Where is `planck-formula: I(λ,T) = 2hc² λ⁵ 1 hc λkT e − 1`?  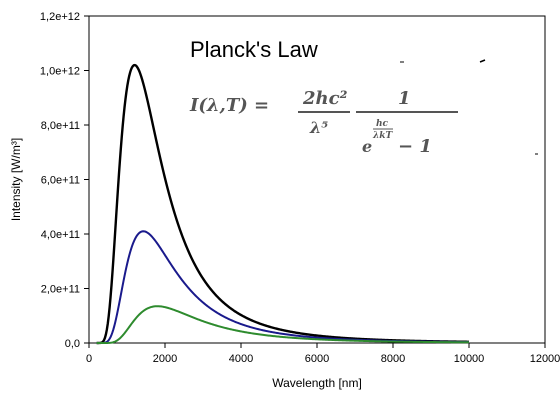
planck-formula: I(λ,T) = 2hc² λ⁵ 1 hc λkT e − 1 is located at coordinates (323, 122).